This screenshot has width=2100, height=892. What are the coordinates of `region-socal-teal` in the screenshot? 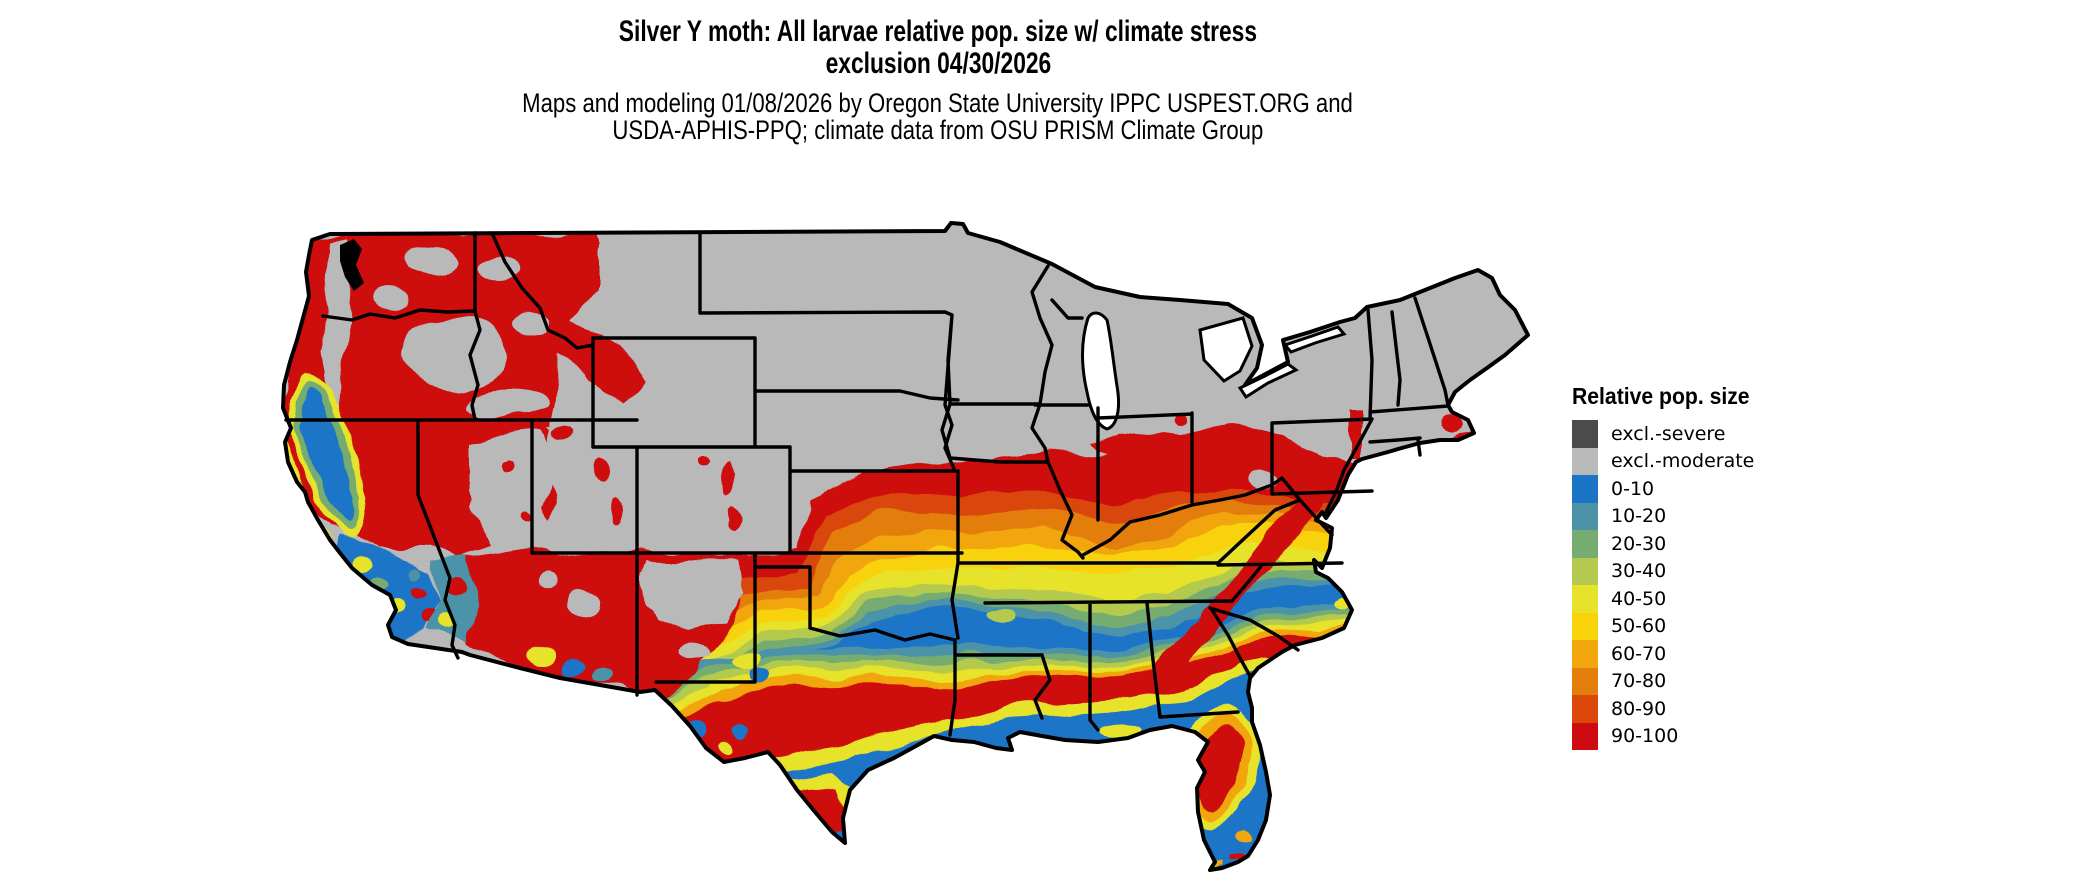 It's located at (415, 572).